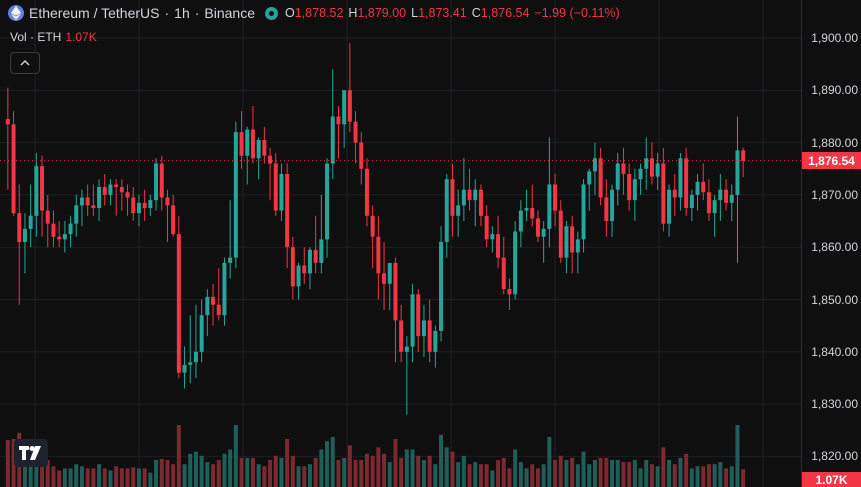 Image resolution: width=861 pixels, height=487 pixels. Describe the element at coordinates (31, 453) in the screenshot. I see `tradingview-logo-icon` at that location.